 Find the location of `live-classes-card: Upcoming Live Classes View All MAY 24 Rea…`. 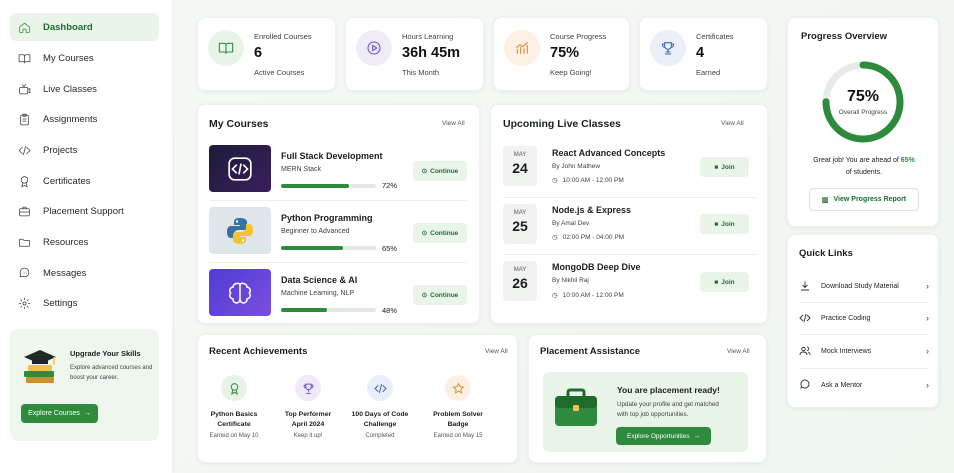

live-classes-card: Upcoming Live Classes View All MAY 24 Rea… is located at coordinates (629, 214).